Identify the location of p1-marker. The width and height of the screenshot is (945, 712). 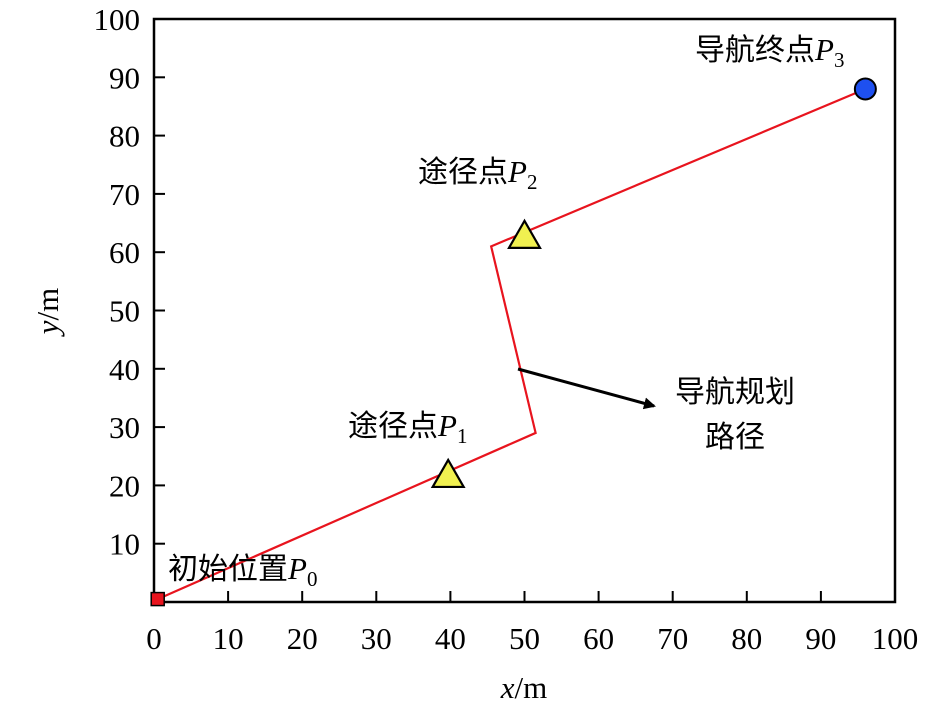
(448, 473).